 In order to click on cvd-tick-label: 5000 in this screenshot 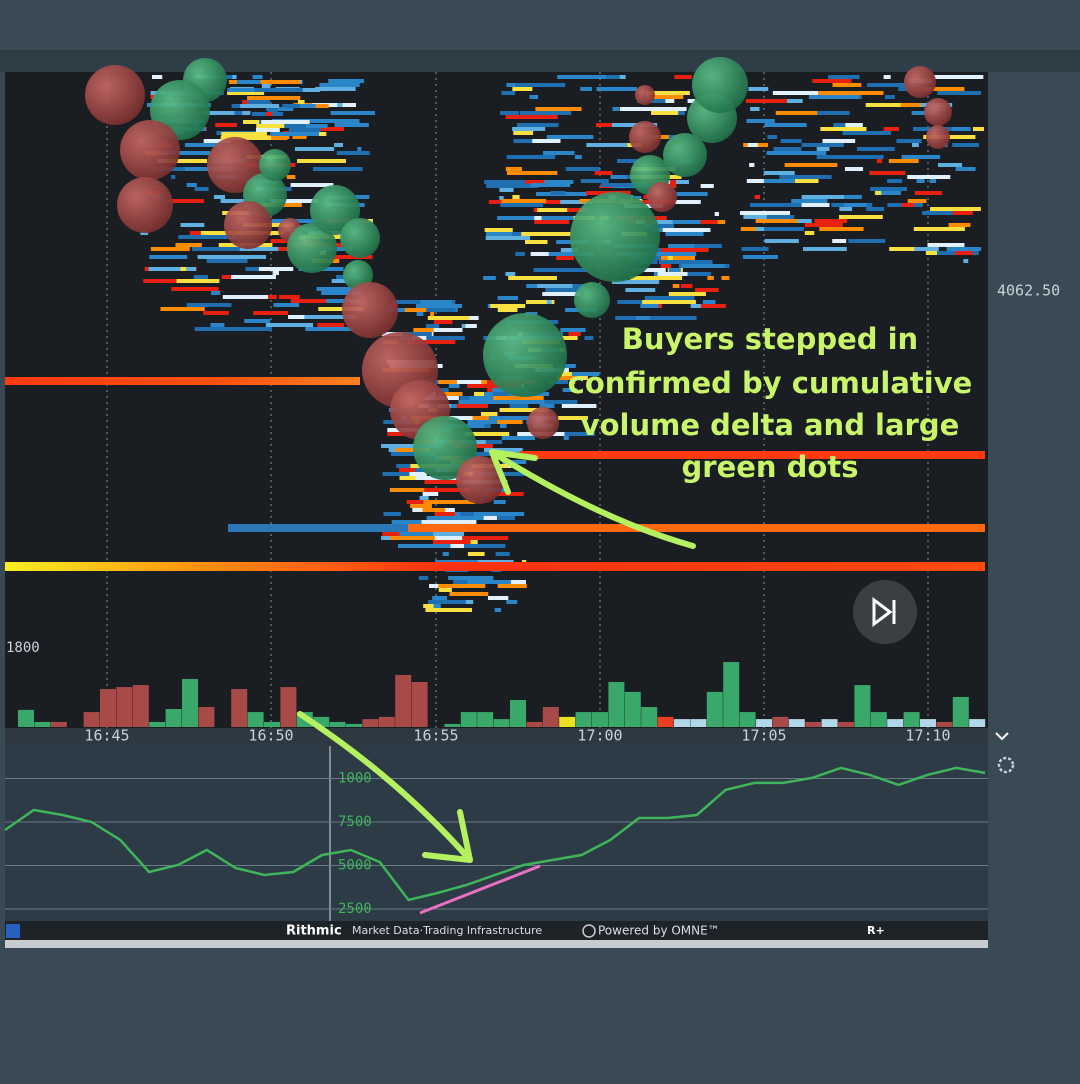, I will do `click(355, 866)`.